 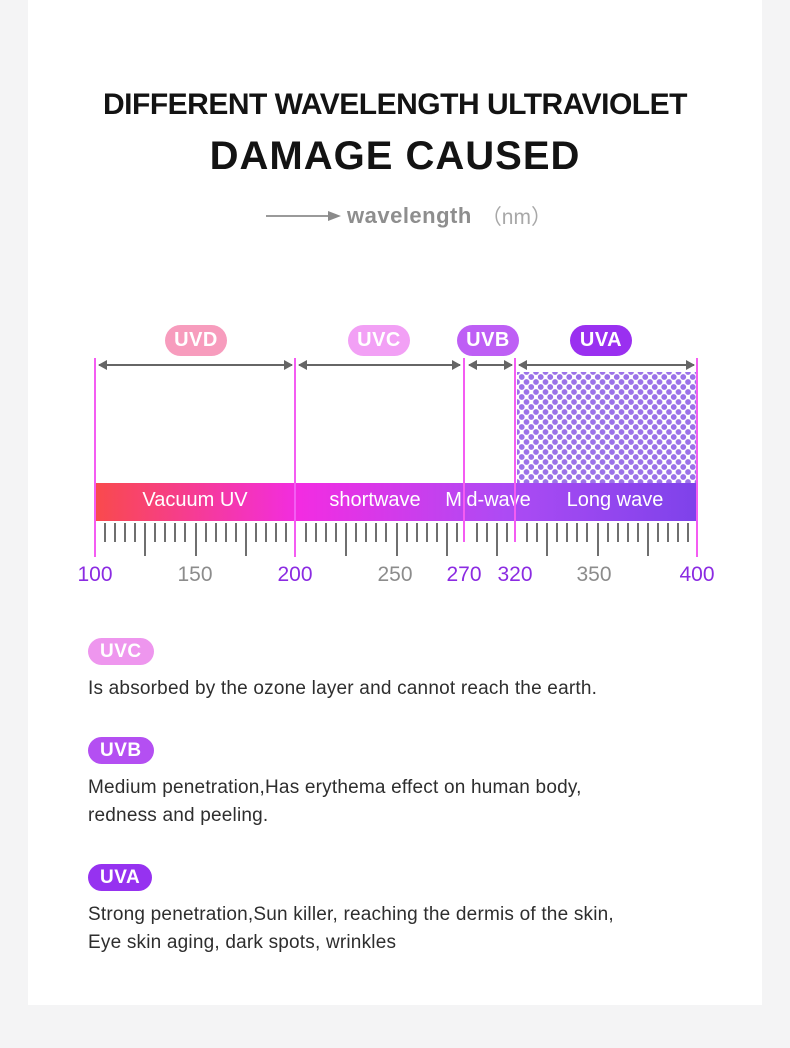 I want to click on uvc-section-badge: UVC, so click(x=121, y=651).